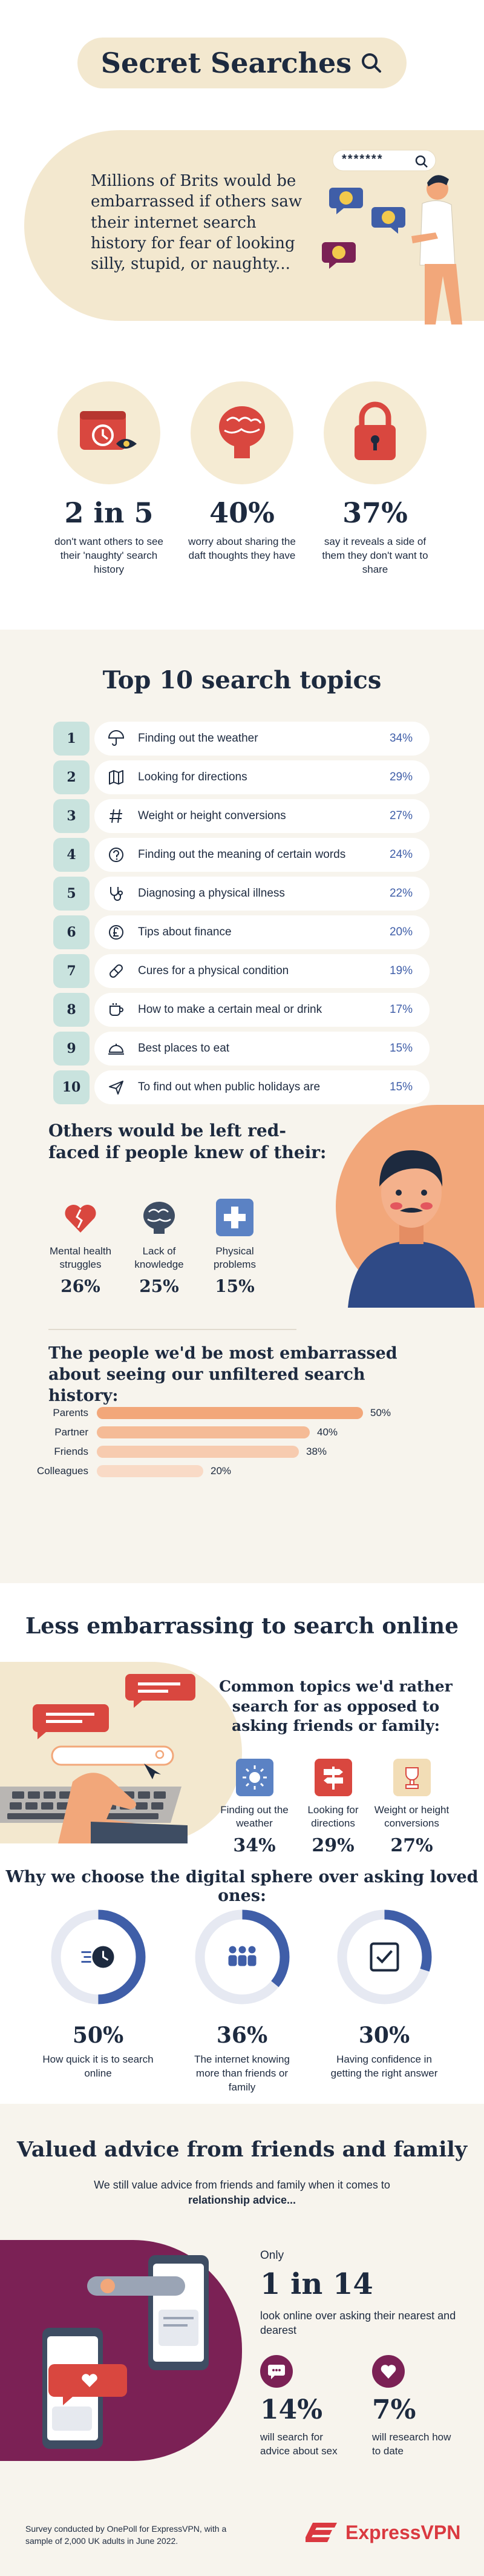 Image resolution: width=484 pixels, height=2576 pixels. Describe the element at coordinates (412, 1778) in the screenshot. I see `trophy-icon` at that location.